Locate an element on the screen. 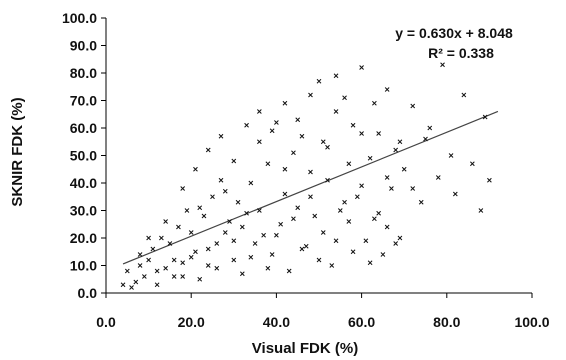 The height and width of the screenshot is (360, 566). y-axis-label: SKNIR FDK (%) is located at coordinates (17, 151).